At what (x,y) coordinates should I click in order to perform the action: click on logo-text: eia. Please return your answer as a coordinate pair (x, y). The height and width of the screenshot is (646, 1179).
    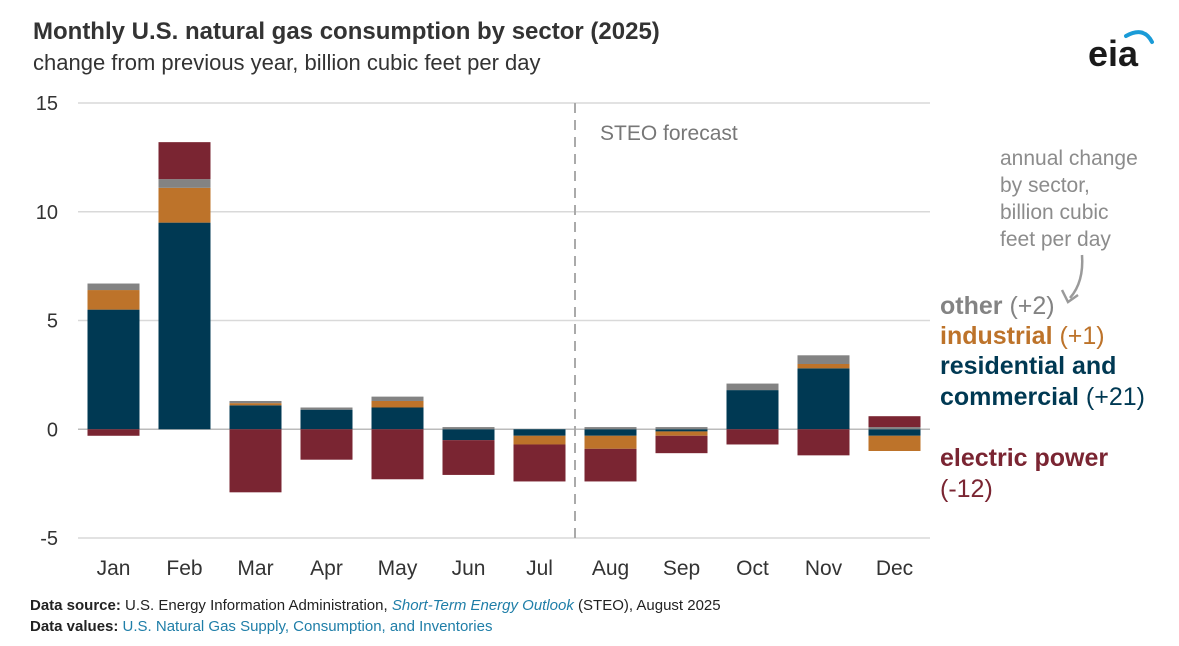
    Looking at the image, I should click on (1113, 53).